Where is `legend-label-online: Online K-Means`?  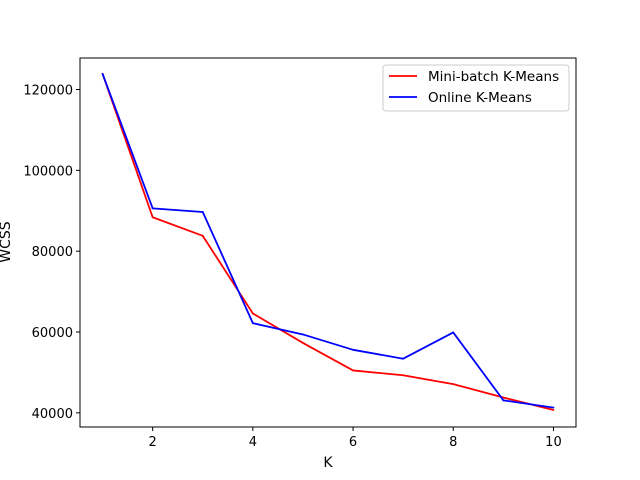 legend-label-online: Online K-Means is located at coordinates (480, 98).